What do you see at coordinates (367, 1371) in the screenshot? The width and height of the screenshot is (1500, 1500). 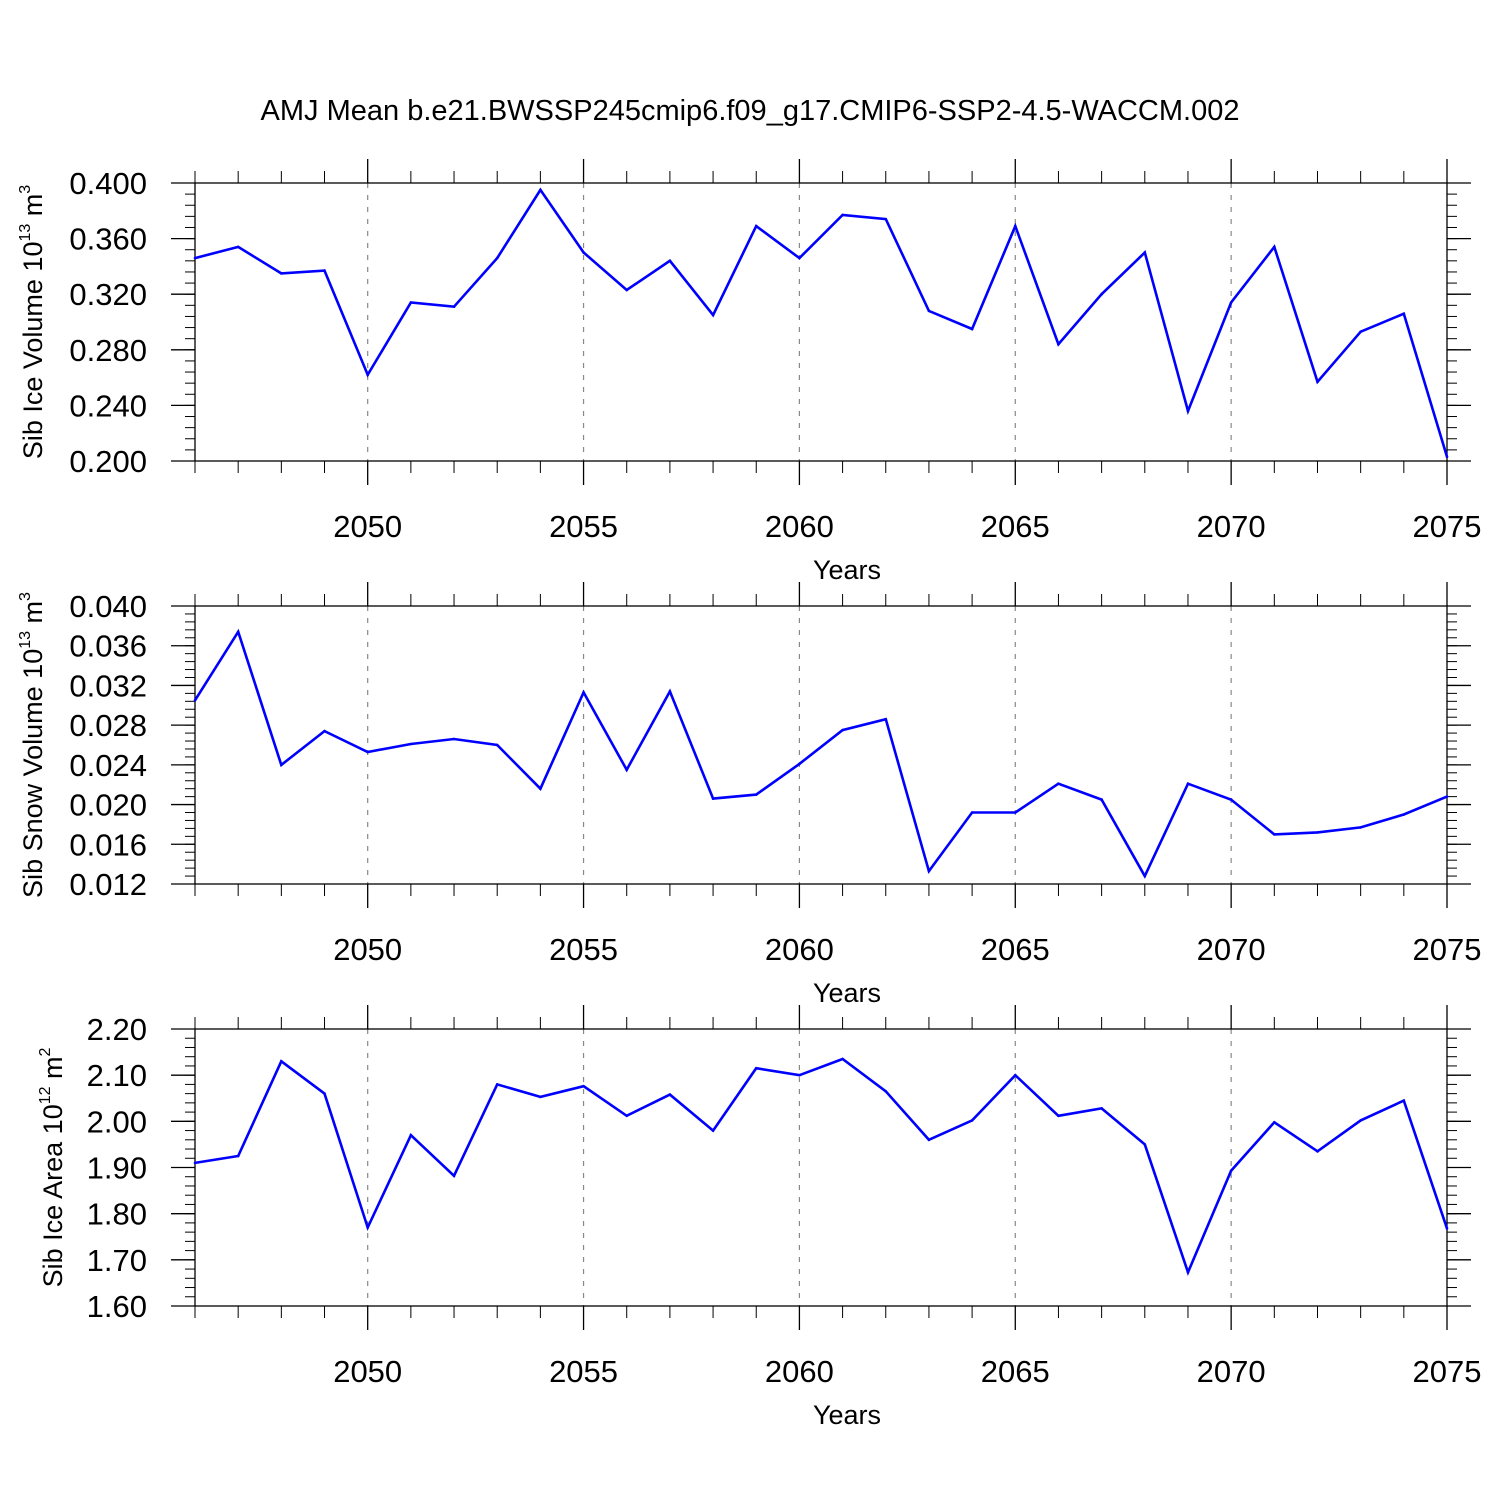 I see `x-tick-label: 2050` at bounding box center [367, 1371].